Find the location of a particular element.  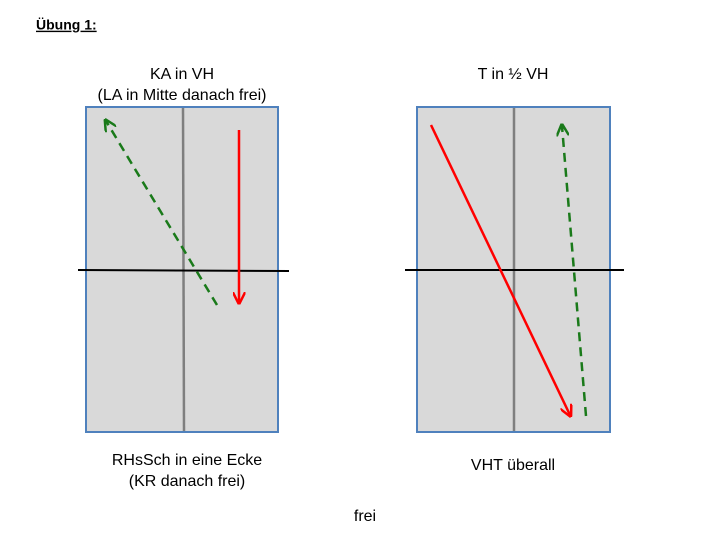

red-arrow is located at coordinates (499, 269).